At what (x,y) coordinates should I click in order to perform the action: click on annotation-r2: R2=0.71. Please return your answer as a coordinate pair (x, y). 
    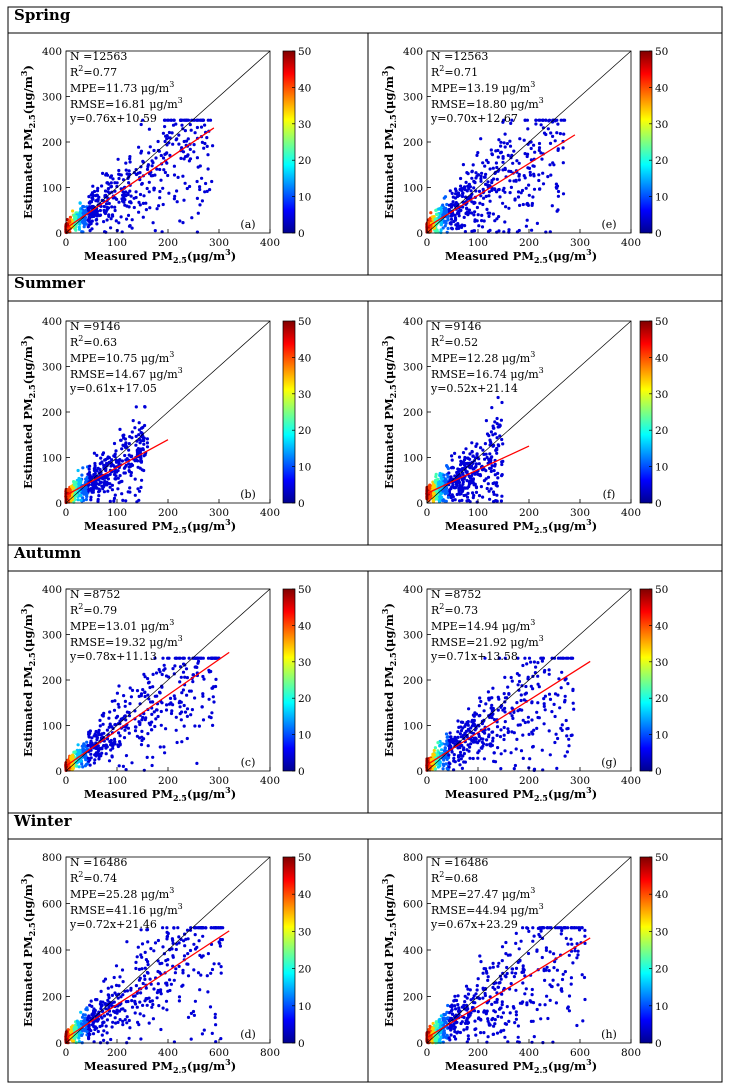
    Looking at the image, I should click on (454, 71).